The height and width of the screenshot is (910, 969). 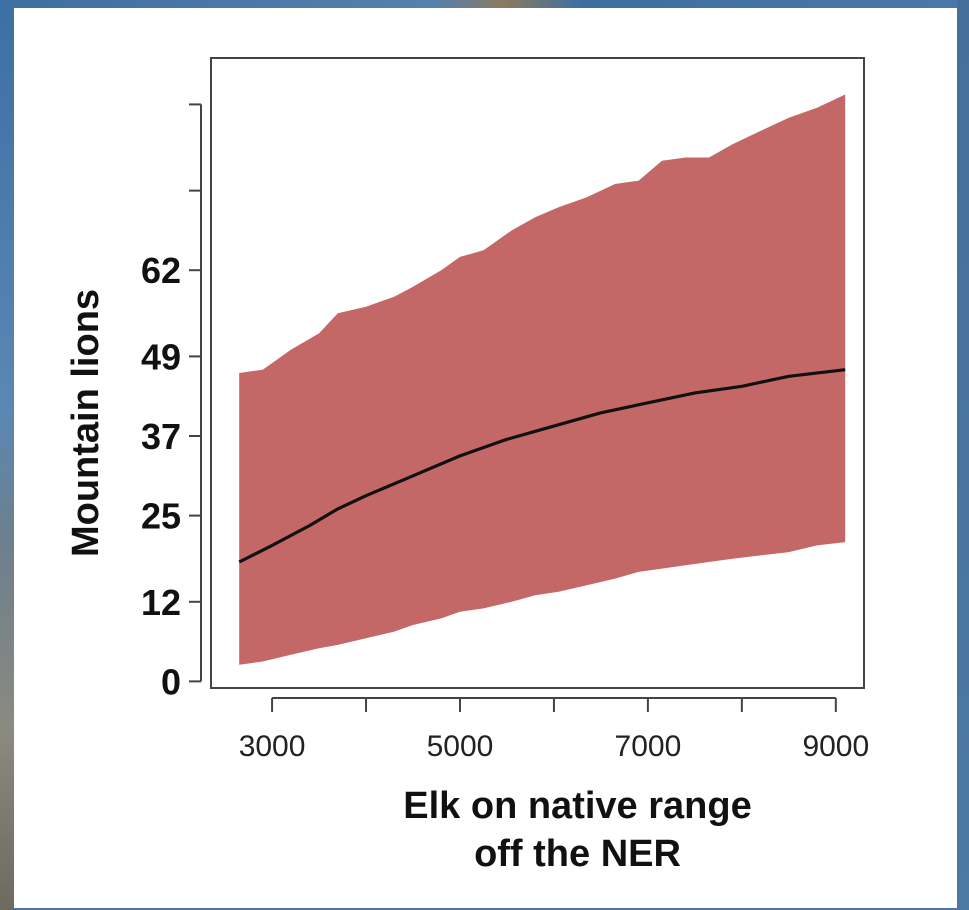 I want to click on x-axis-label-line2: off the NER, so click(x=577, y=854).